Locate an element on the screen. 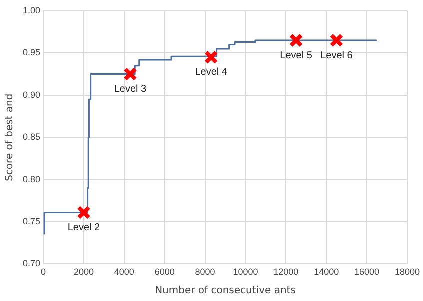  annotation: Level 6 is located at coordinates (337, 56).